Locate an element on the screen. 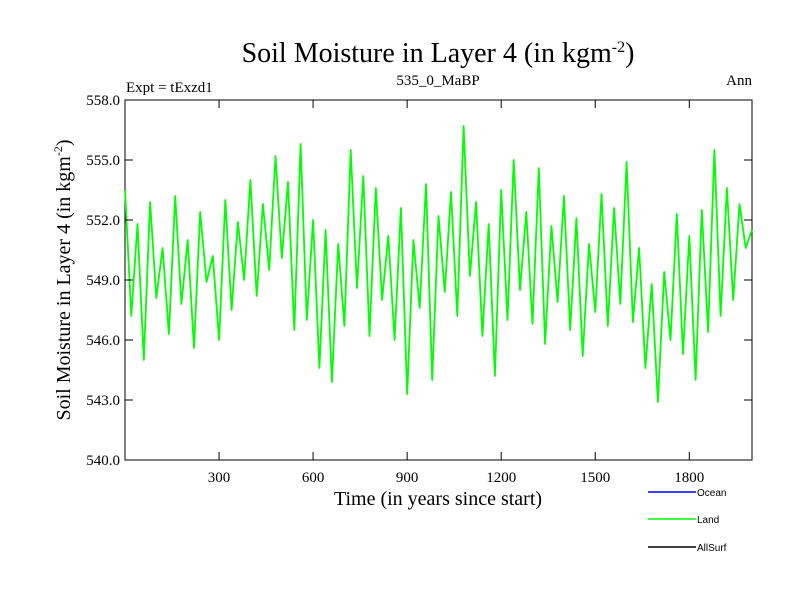 Image resolution: width=800 pixels, height=600 pixels. y-tick-label: 540.0 is located at coordinates (103, 461).